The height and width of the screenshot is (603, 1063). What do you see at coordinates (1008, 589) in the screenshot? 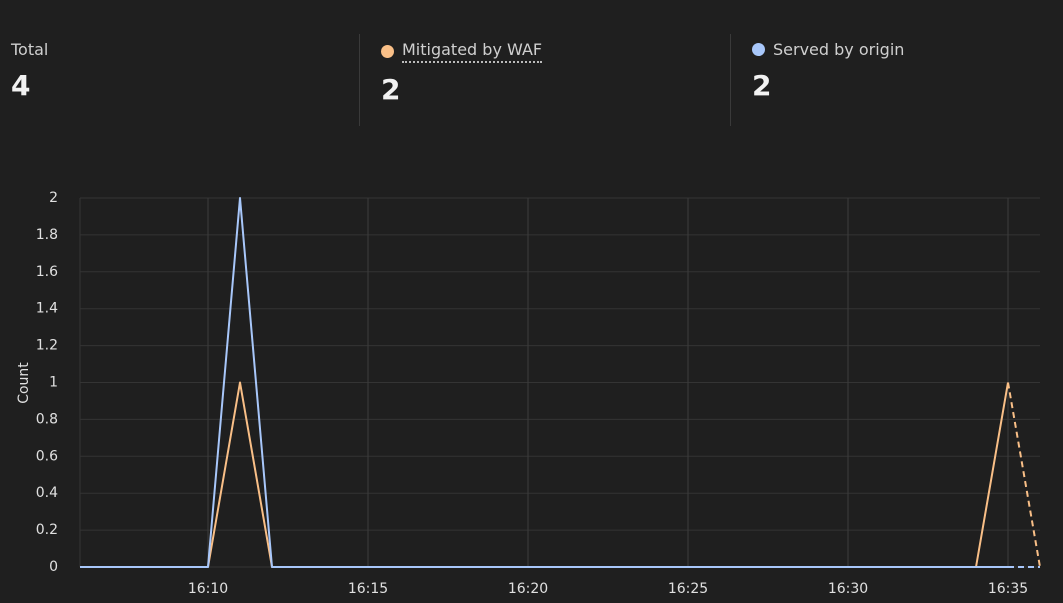
I see `x-tick-label: 16:35` at bounding box center [1008, 589].